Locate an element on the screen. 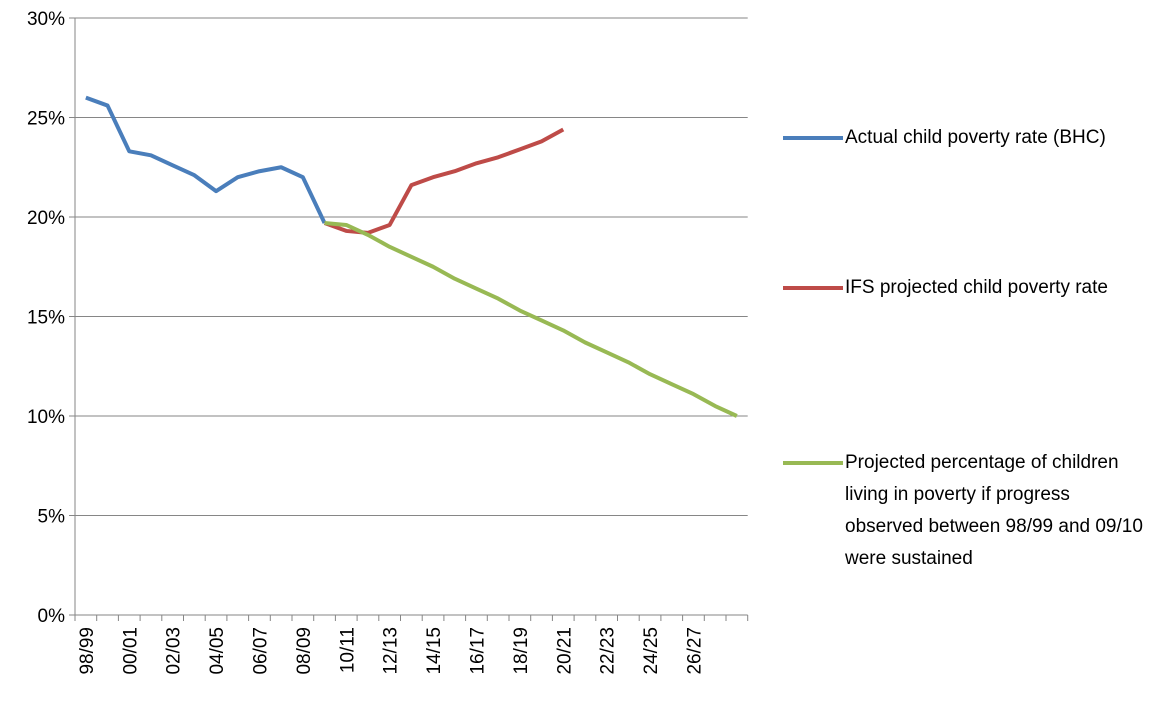 This screenshot has width=1149, height=701. x-tick-label: 22/23 is located at coordinates (608, 651).